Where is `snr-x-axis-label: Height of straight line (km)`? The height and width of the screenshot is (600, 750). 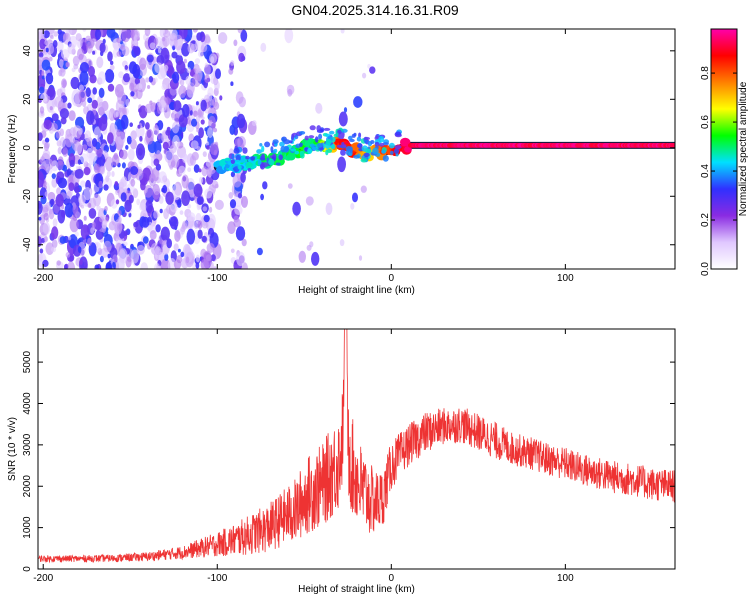 snr-x-axis-label: Height of straight line (km) is located at coordinates (356, 589).